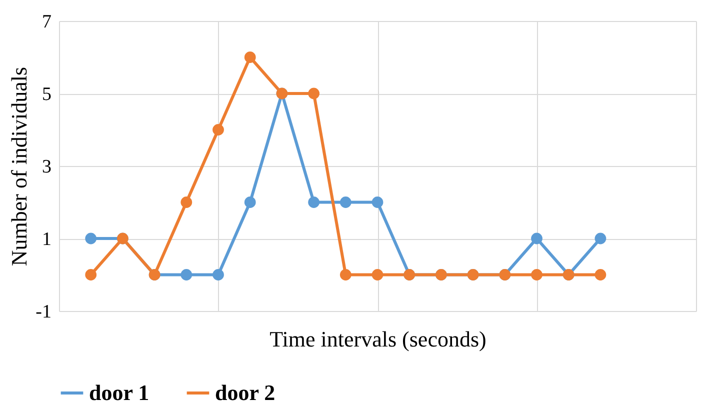  I want to click on y-tick-label: -1, so click(44, 312).